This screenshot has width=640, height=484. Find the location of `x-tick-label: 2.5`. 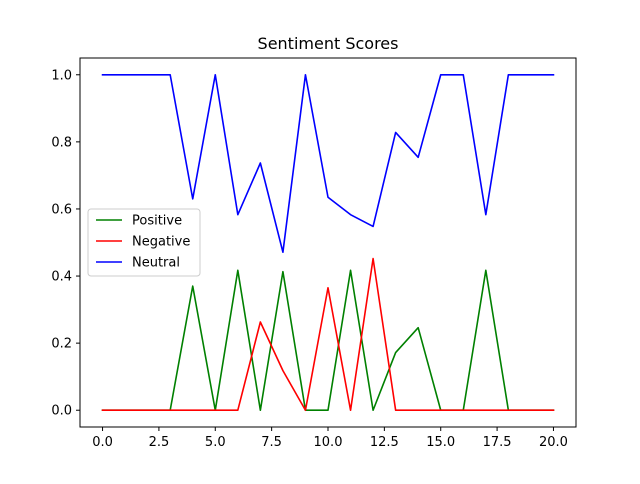

x-tick-label: 2.5 is located at coordinates (159, 442).